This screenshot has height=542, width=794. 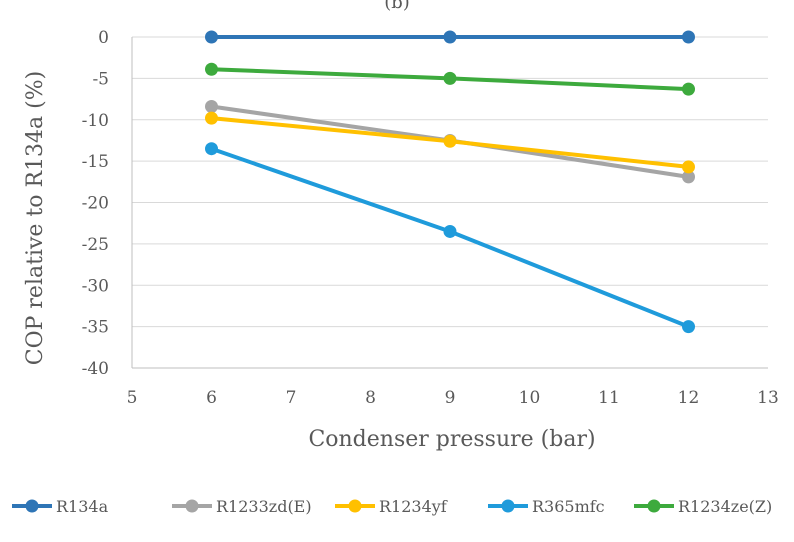 What do you see at coordinates (355, 506) in the screenshot?
I see `legend-marker-r1234yf` at bounding box center [355, 506].